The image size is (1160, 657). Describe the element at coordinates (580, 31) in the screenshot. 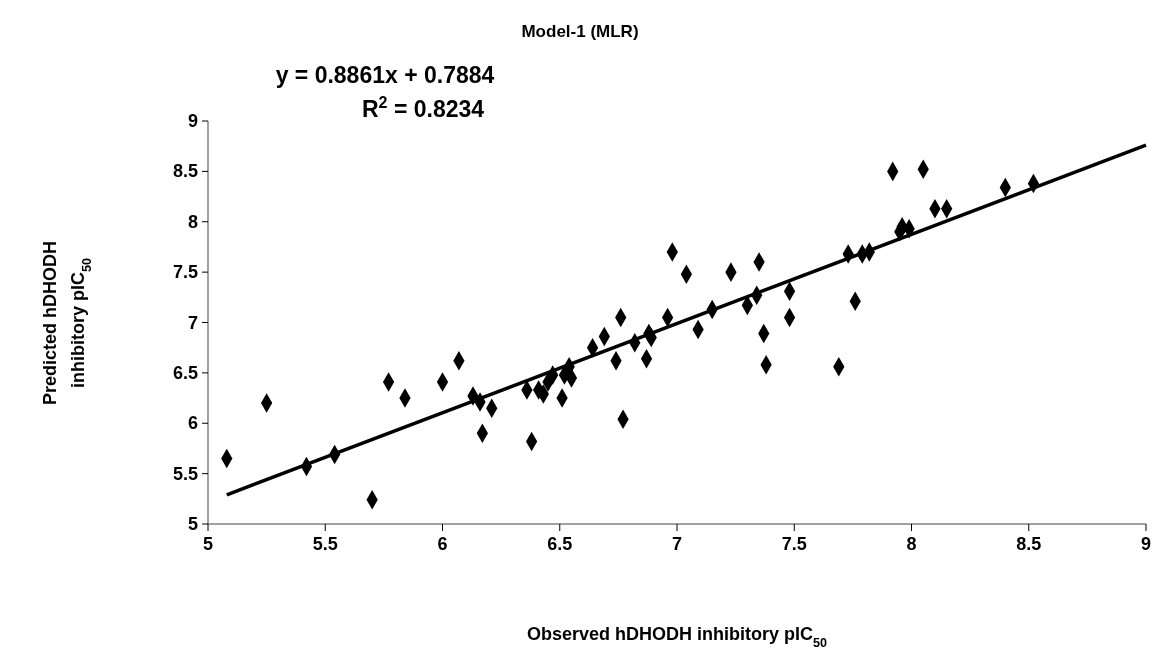

I see `chart-title: Model-1 (MLR)` at that location.